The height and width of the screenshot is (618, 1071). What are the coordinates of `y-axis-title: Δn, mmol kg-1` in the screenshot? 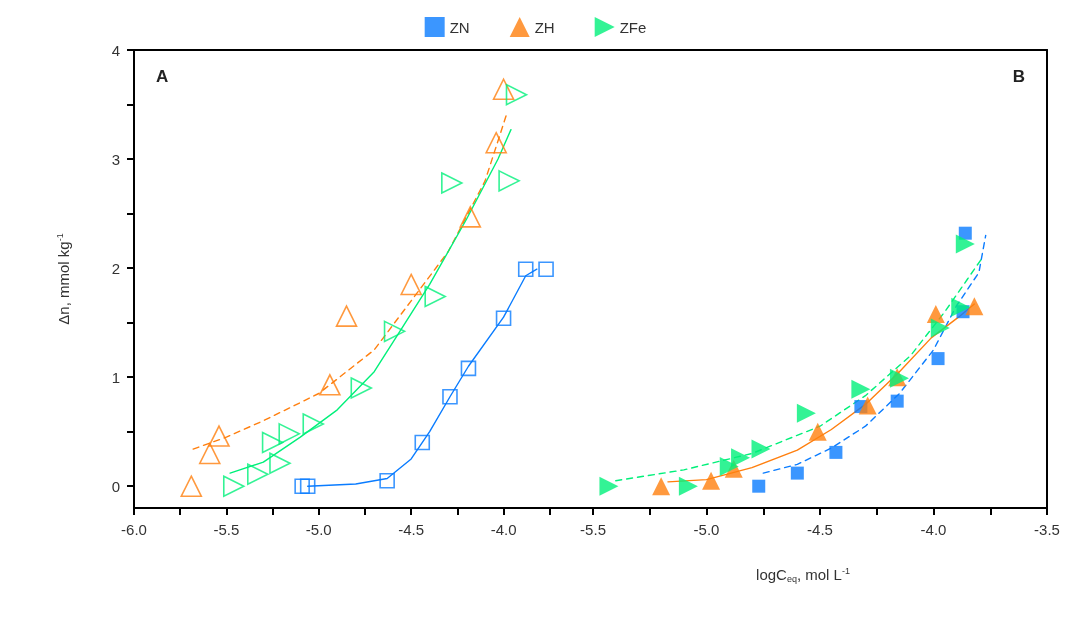 It's located at (63, 279).